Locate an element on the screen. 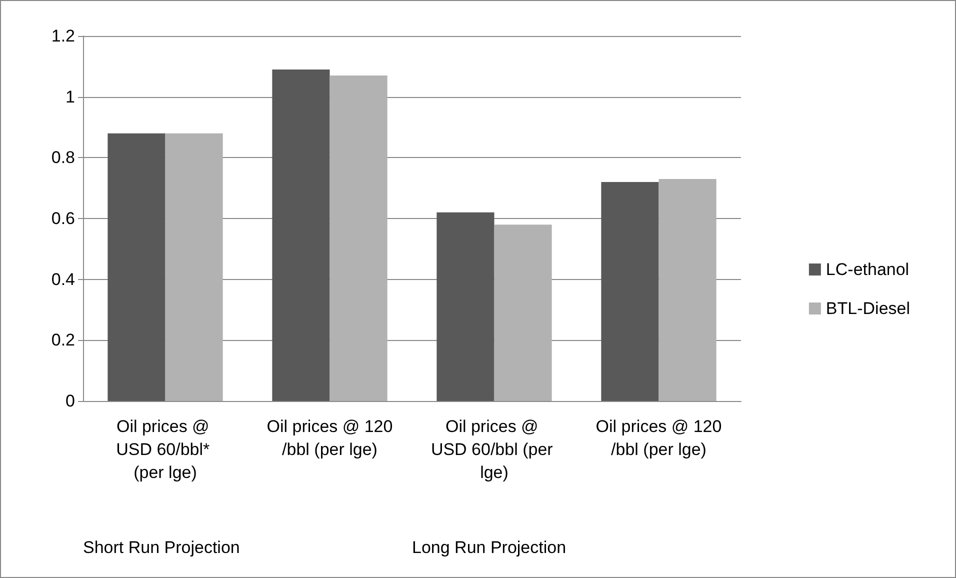  y-tick-label: 1 is located at coordinates (70, 96).